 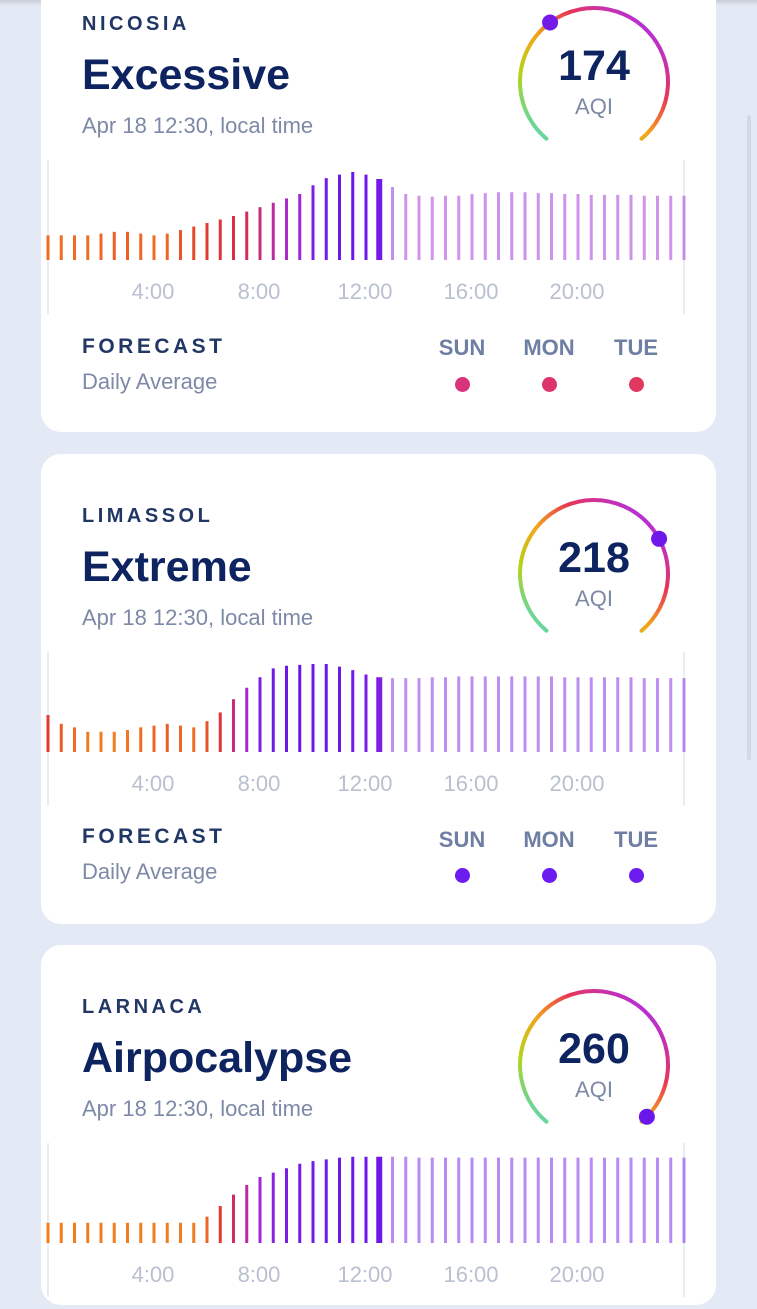 What do you see at coordinates (217, 1058) in the screenshot?
I see `aqi-level: Airpocalypse` at bounding box center [217, 1058].